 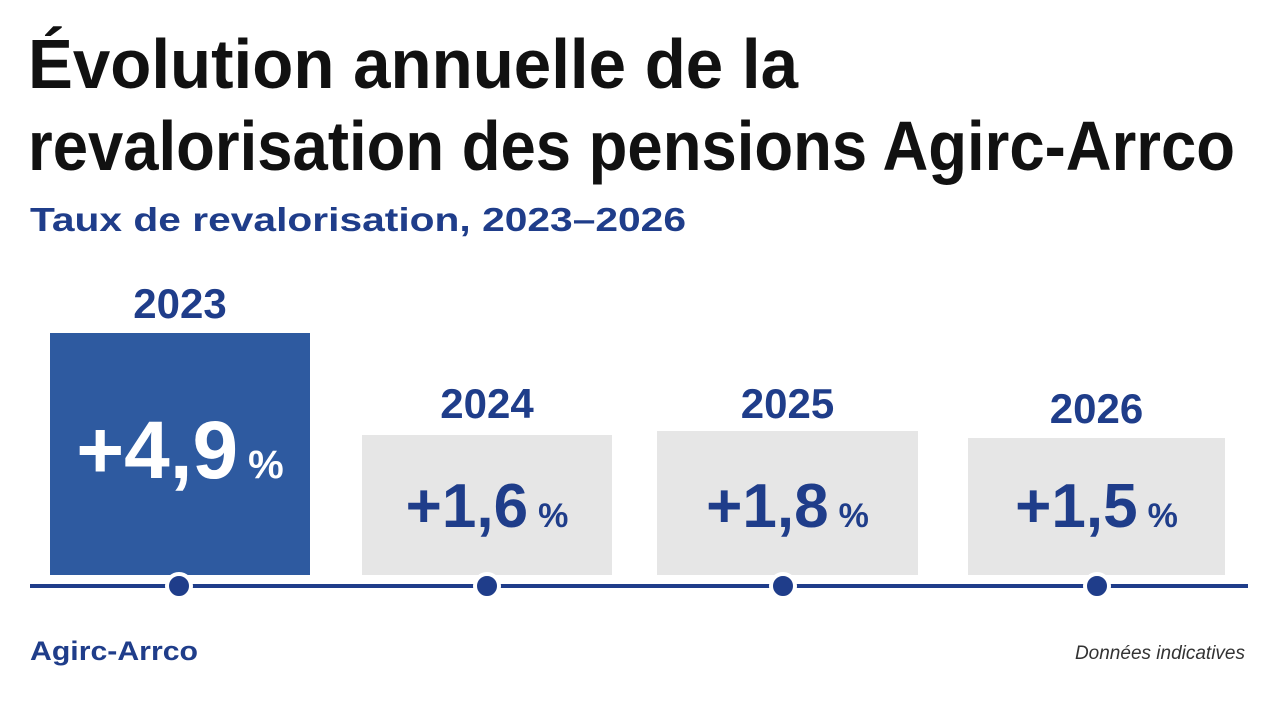 What do you see at coordinates (179, 303) in the screenshot?
I see `card-year: 2023` at bounding box center [179, 303].